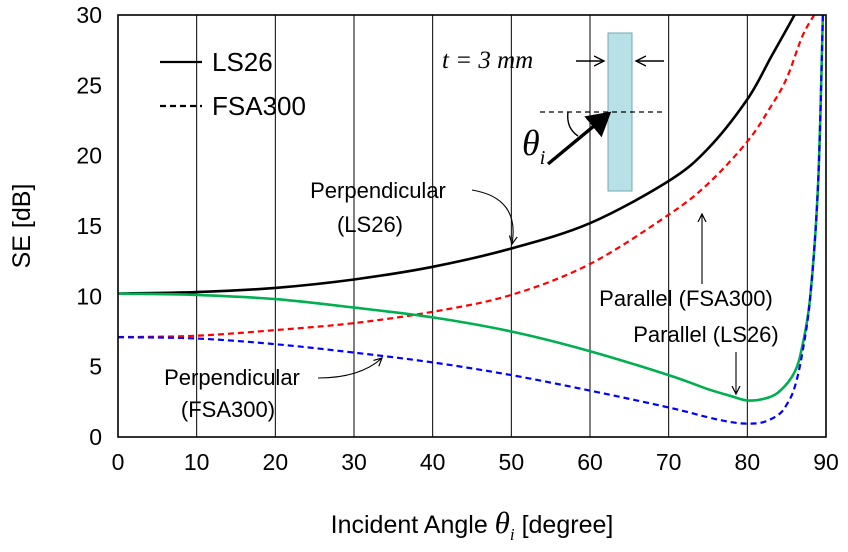 The image size is (848, 552). Describe the element at coordinates (487, 60) in the screenshot. I see `thickness-label: t = 3 mm` at that location.